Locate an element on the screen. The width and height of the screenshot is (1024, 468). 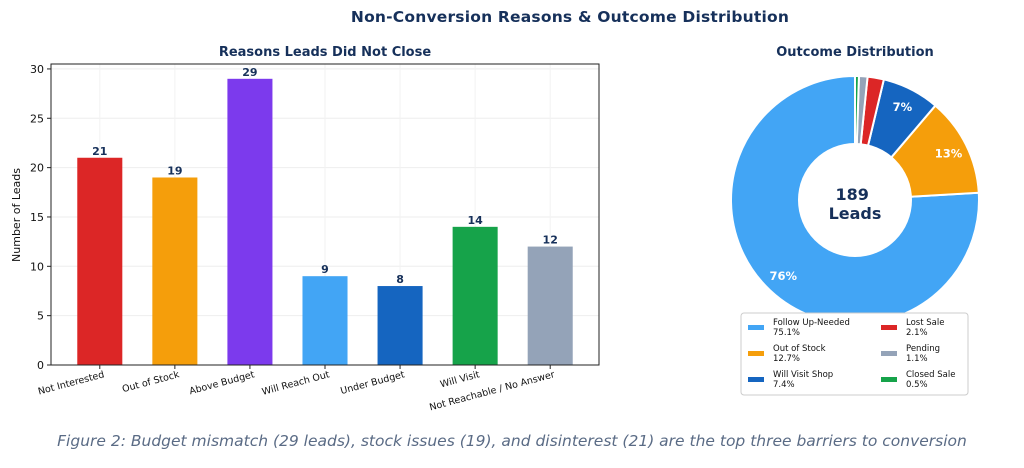
bar-value-label: 14 is located at coordinates (475, 220).